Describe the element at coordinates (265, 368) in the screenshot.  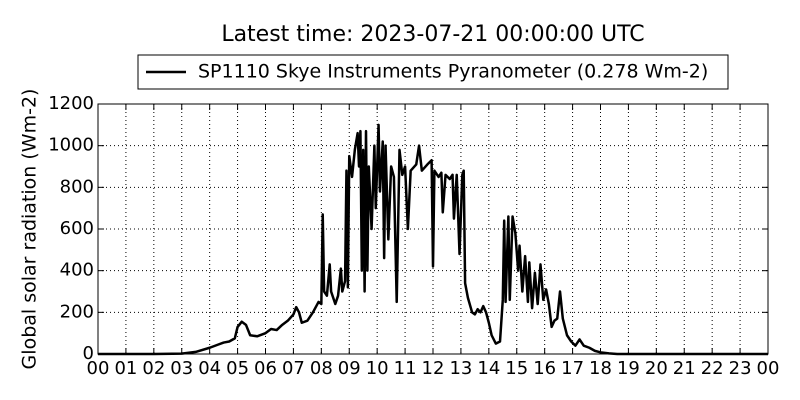
I see `x-tick-label: 06` at that location.